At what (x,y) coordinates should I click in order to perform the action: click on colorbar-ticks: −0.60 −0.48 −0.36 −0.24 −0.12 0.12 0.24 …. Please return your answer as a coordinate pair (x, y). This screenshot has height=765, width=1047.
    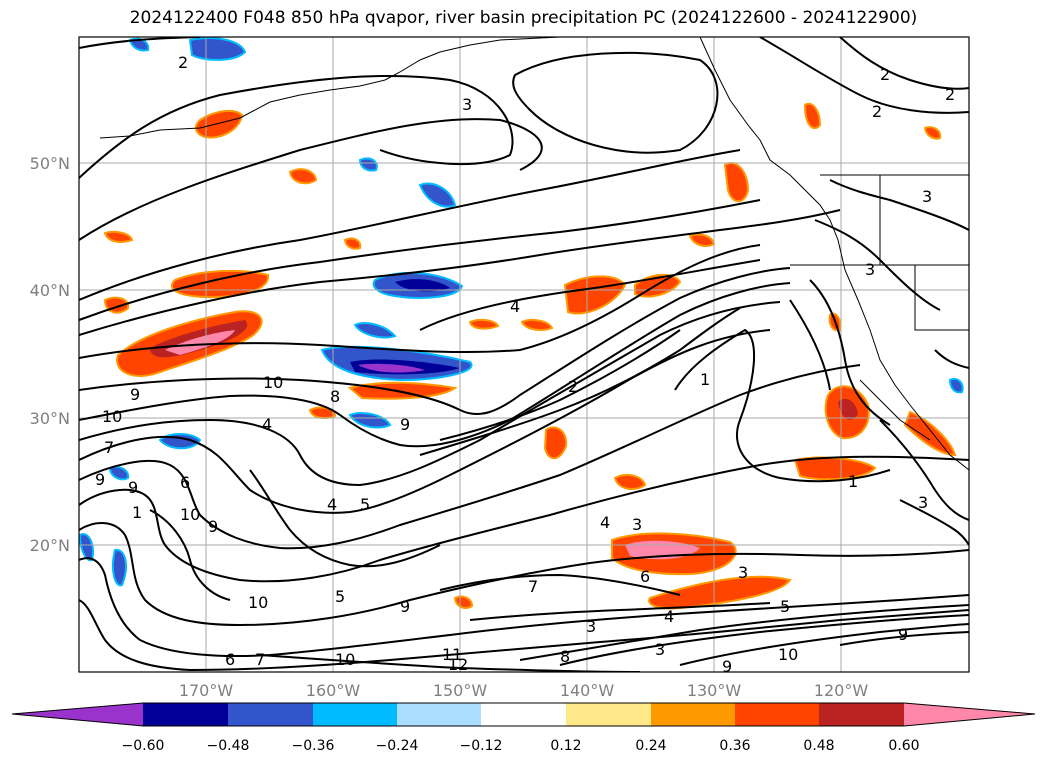
    Looking at the image, I should click on (521, 746).